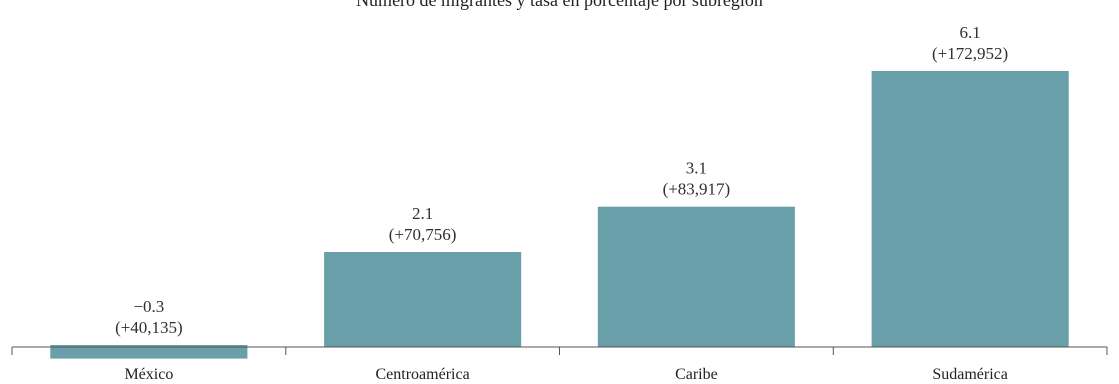 This screenshot has width=1119, height=384. I want to click on value-label-1: 2.1, so click(422, 213).